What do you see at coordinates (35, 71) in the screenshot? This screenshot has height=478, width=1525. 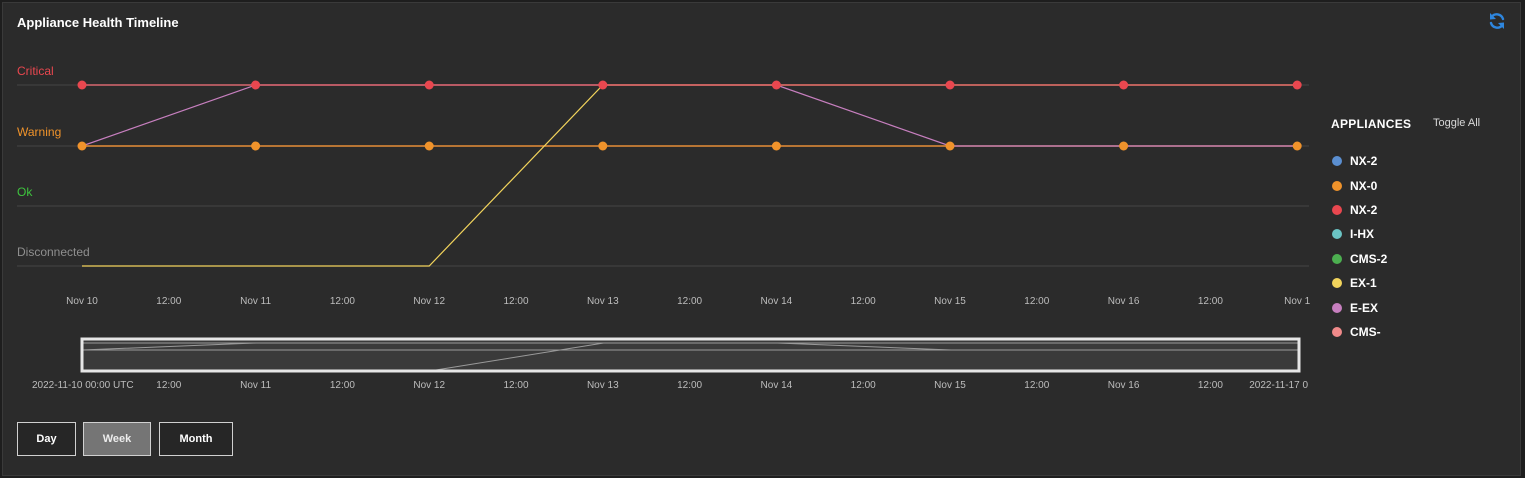 I see `y-label-critical: Critical` at bounding box center [35, 71].